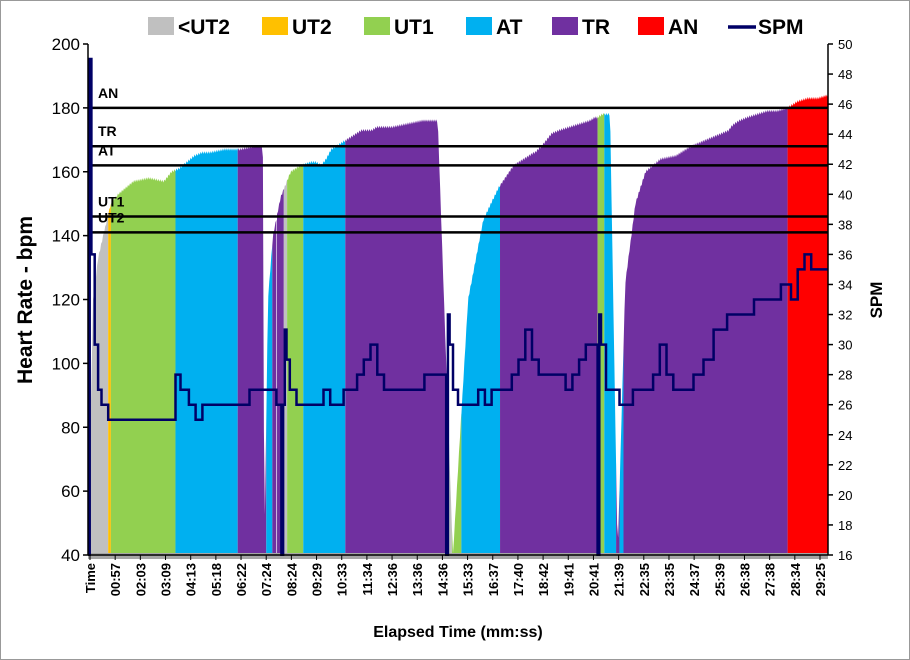 The height and width of the screenshot is (660, 910). Describe the element at coordinates (568, 579) in the screenshot. I see `x-tick-label: 19:41` at that location.